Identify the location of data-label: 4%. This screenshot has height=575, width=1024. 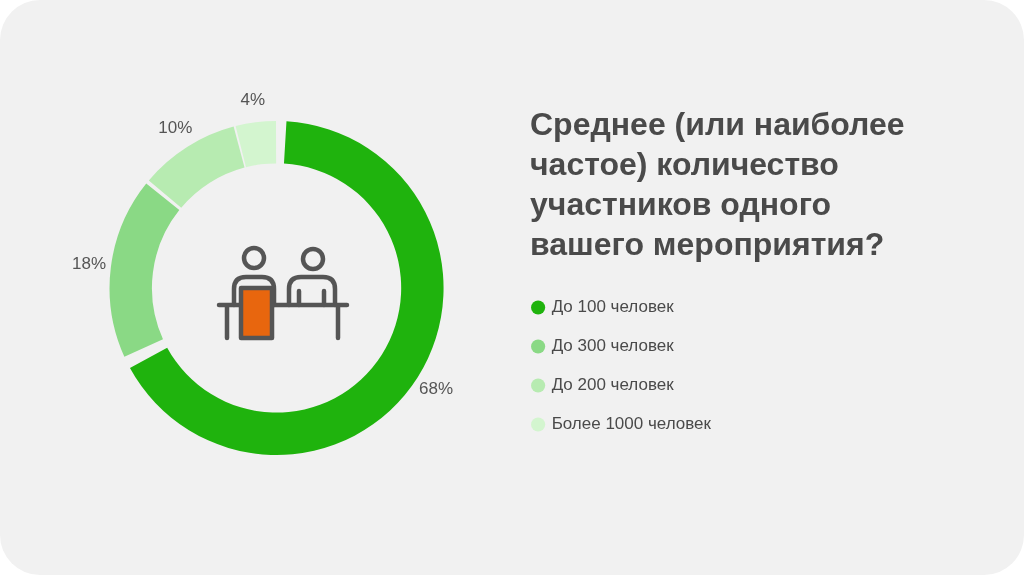
(253, 100).